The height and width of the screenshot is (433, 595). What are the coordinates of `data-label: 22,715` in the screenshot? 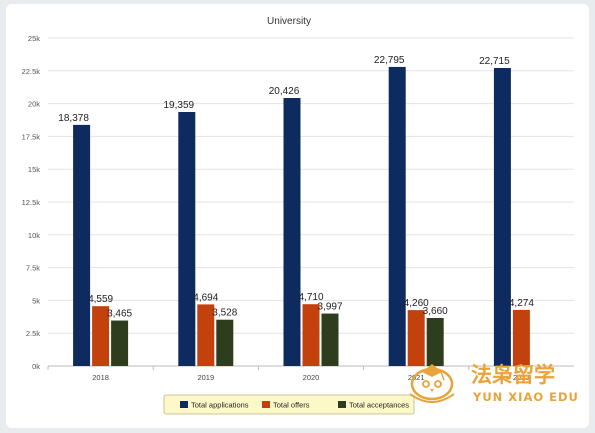 It's located at (494, 61).